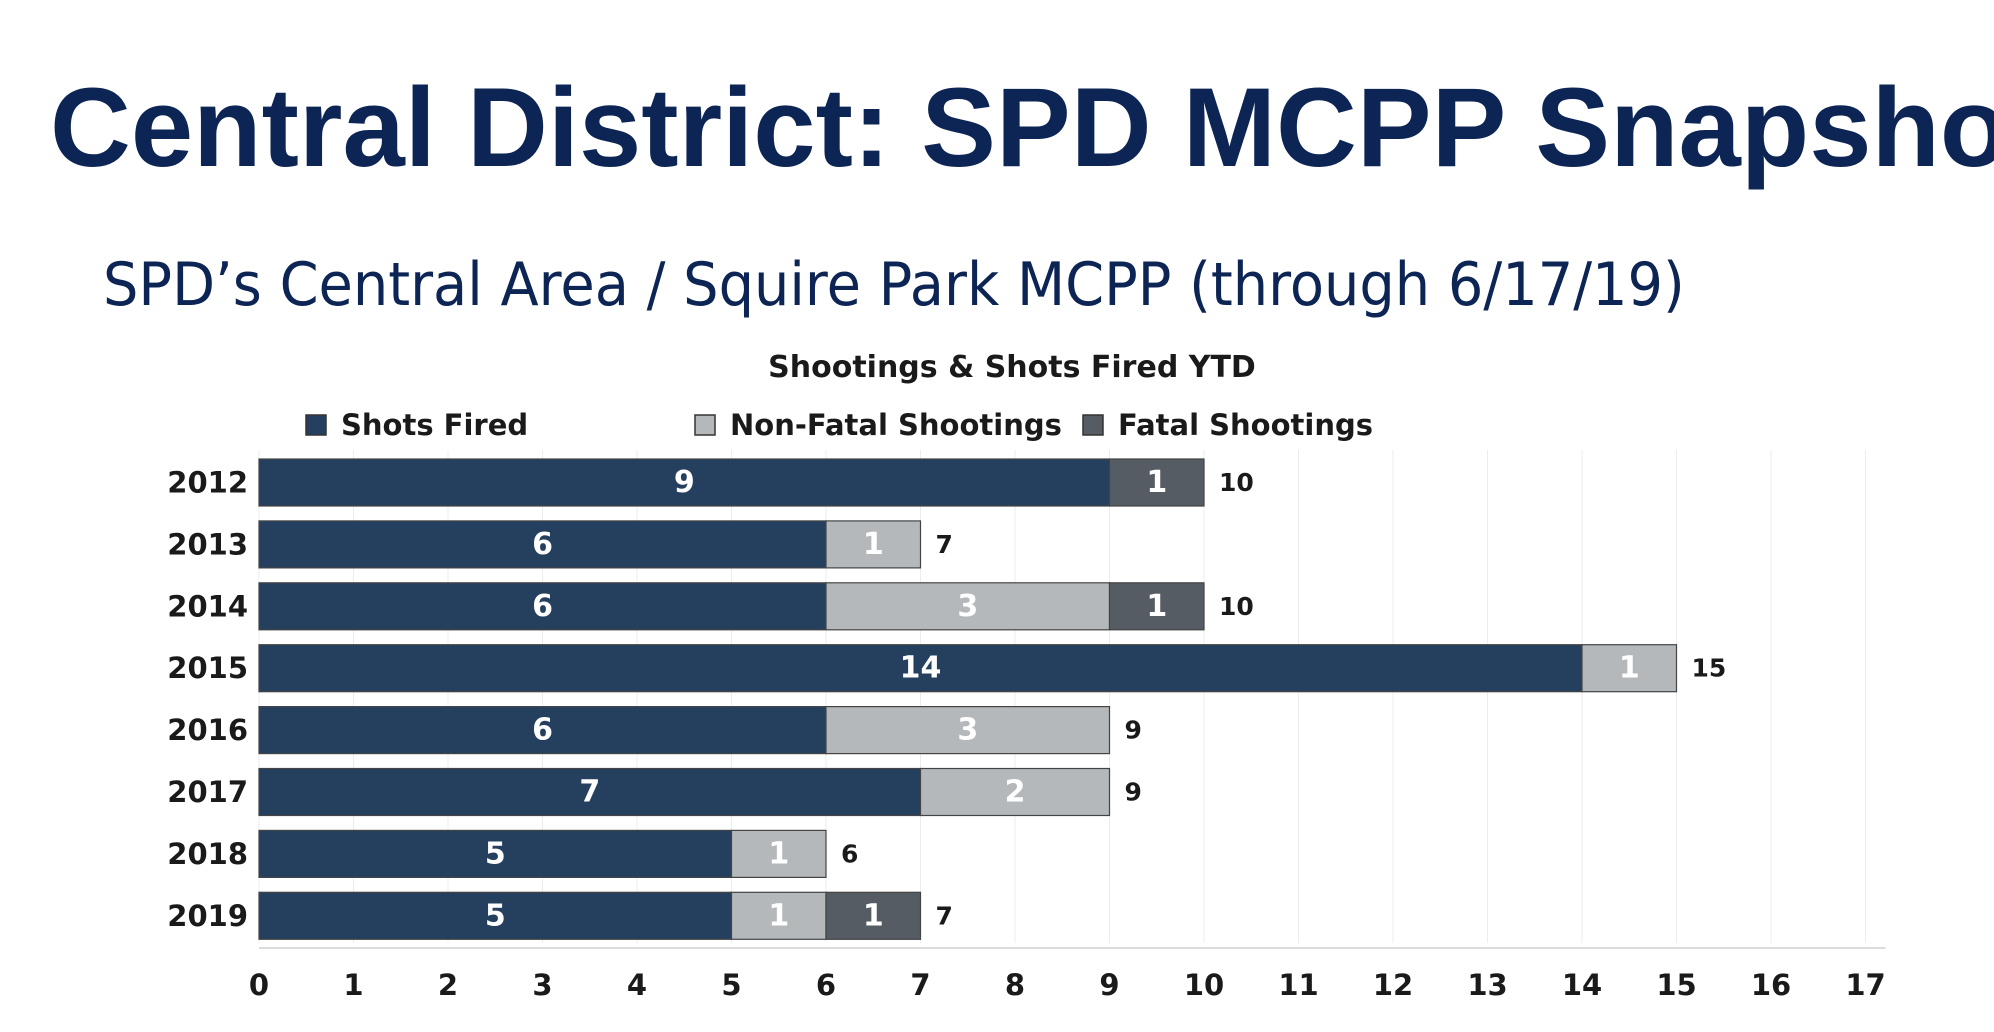 This screenshot has height=1032, width=1994. I want to click on x-tick-label: 15, so click(1676, 985).